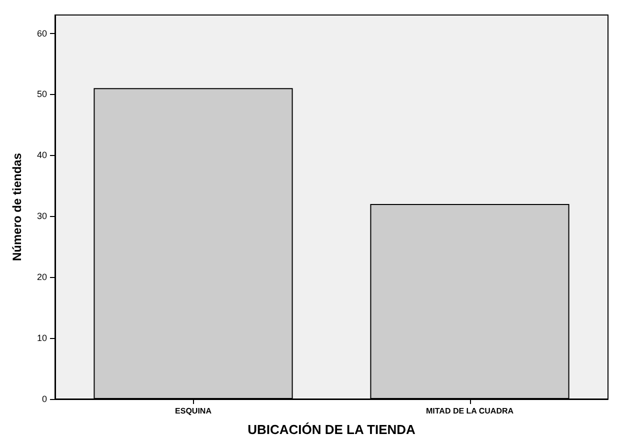  What do you see at coordinates (41, 33) in the screenshot?
I see `y-tick-label: 60` at bounding box center [41, 33].